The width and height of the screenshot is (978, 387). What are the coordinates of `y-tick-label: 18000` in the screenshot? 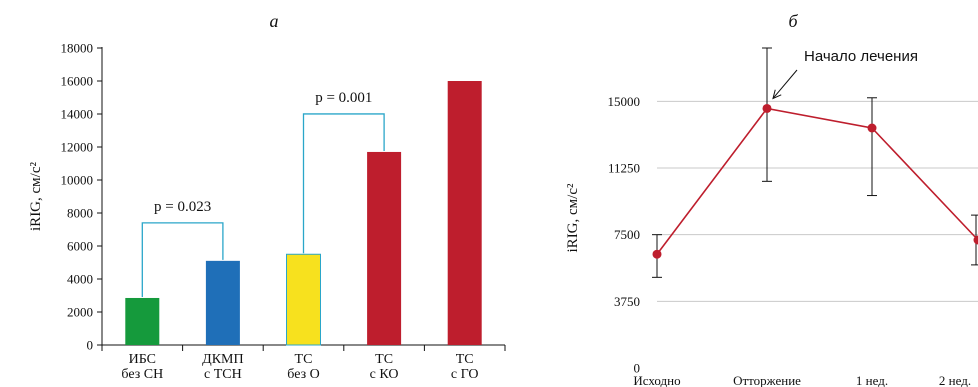 It's located at (77, 48).